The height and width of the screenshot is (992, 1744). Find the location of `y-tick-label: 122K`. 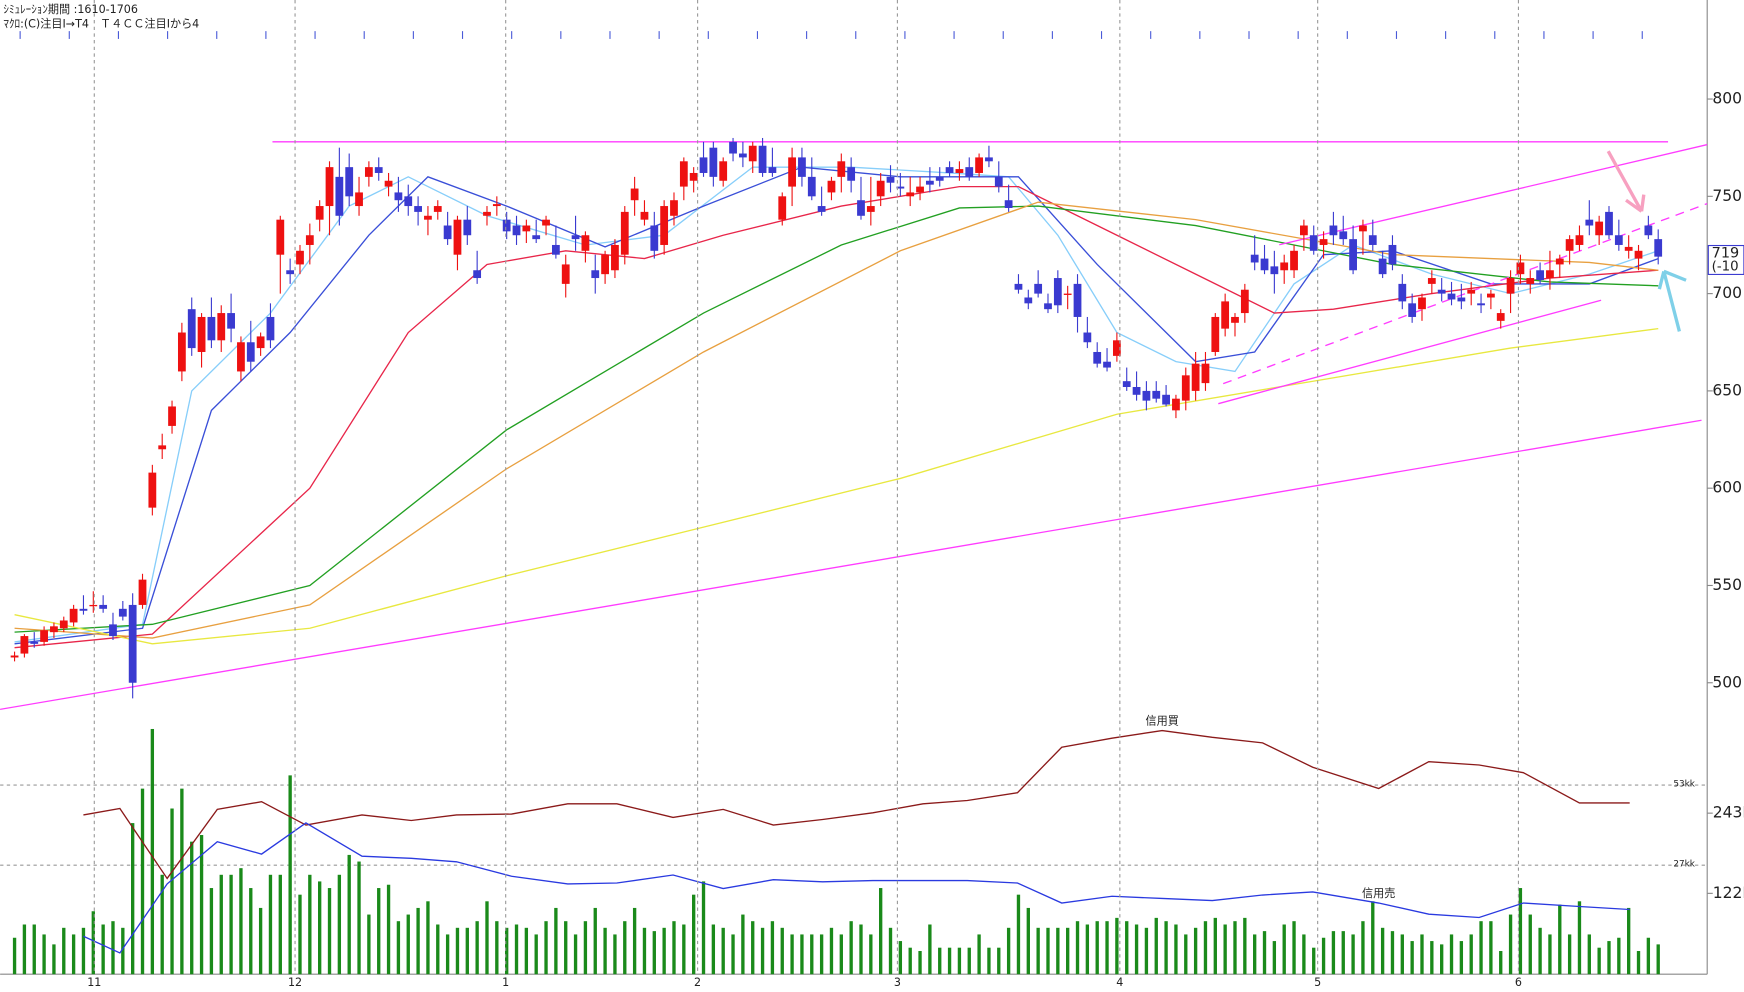

y-tick-label: 122K is located at coordinates (1728, 893).